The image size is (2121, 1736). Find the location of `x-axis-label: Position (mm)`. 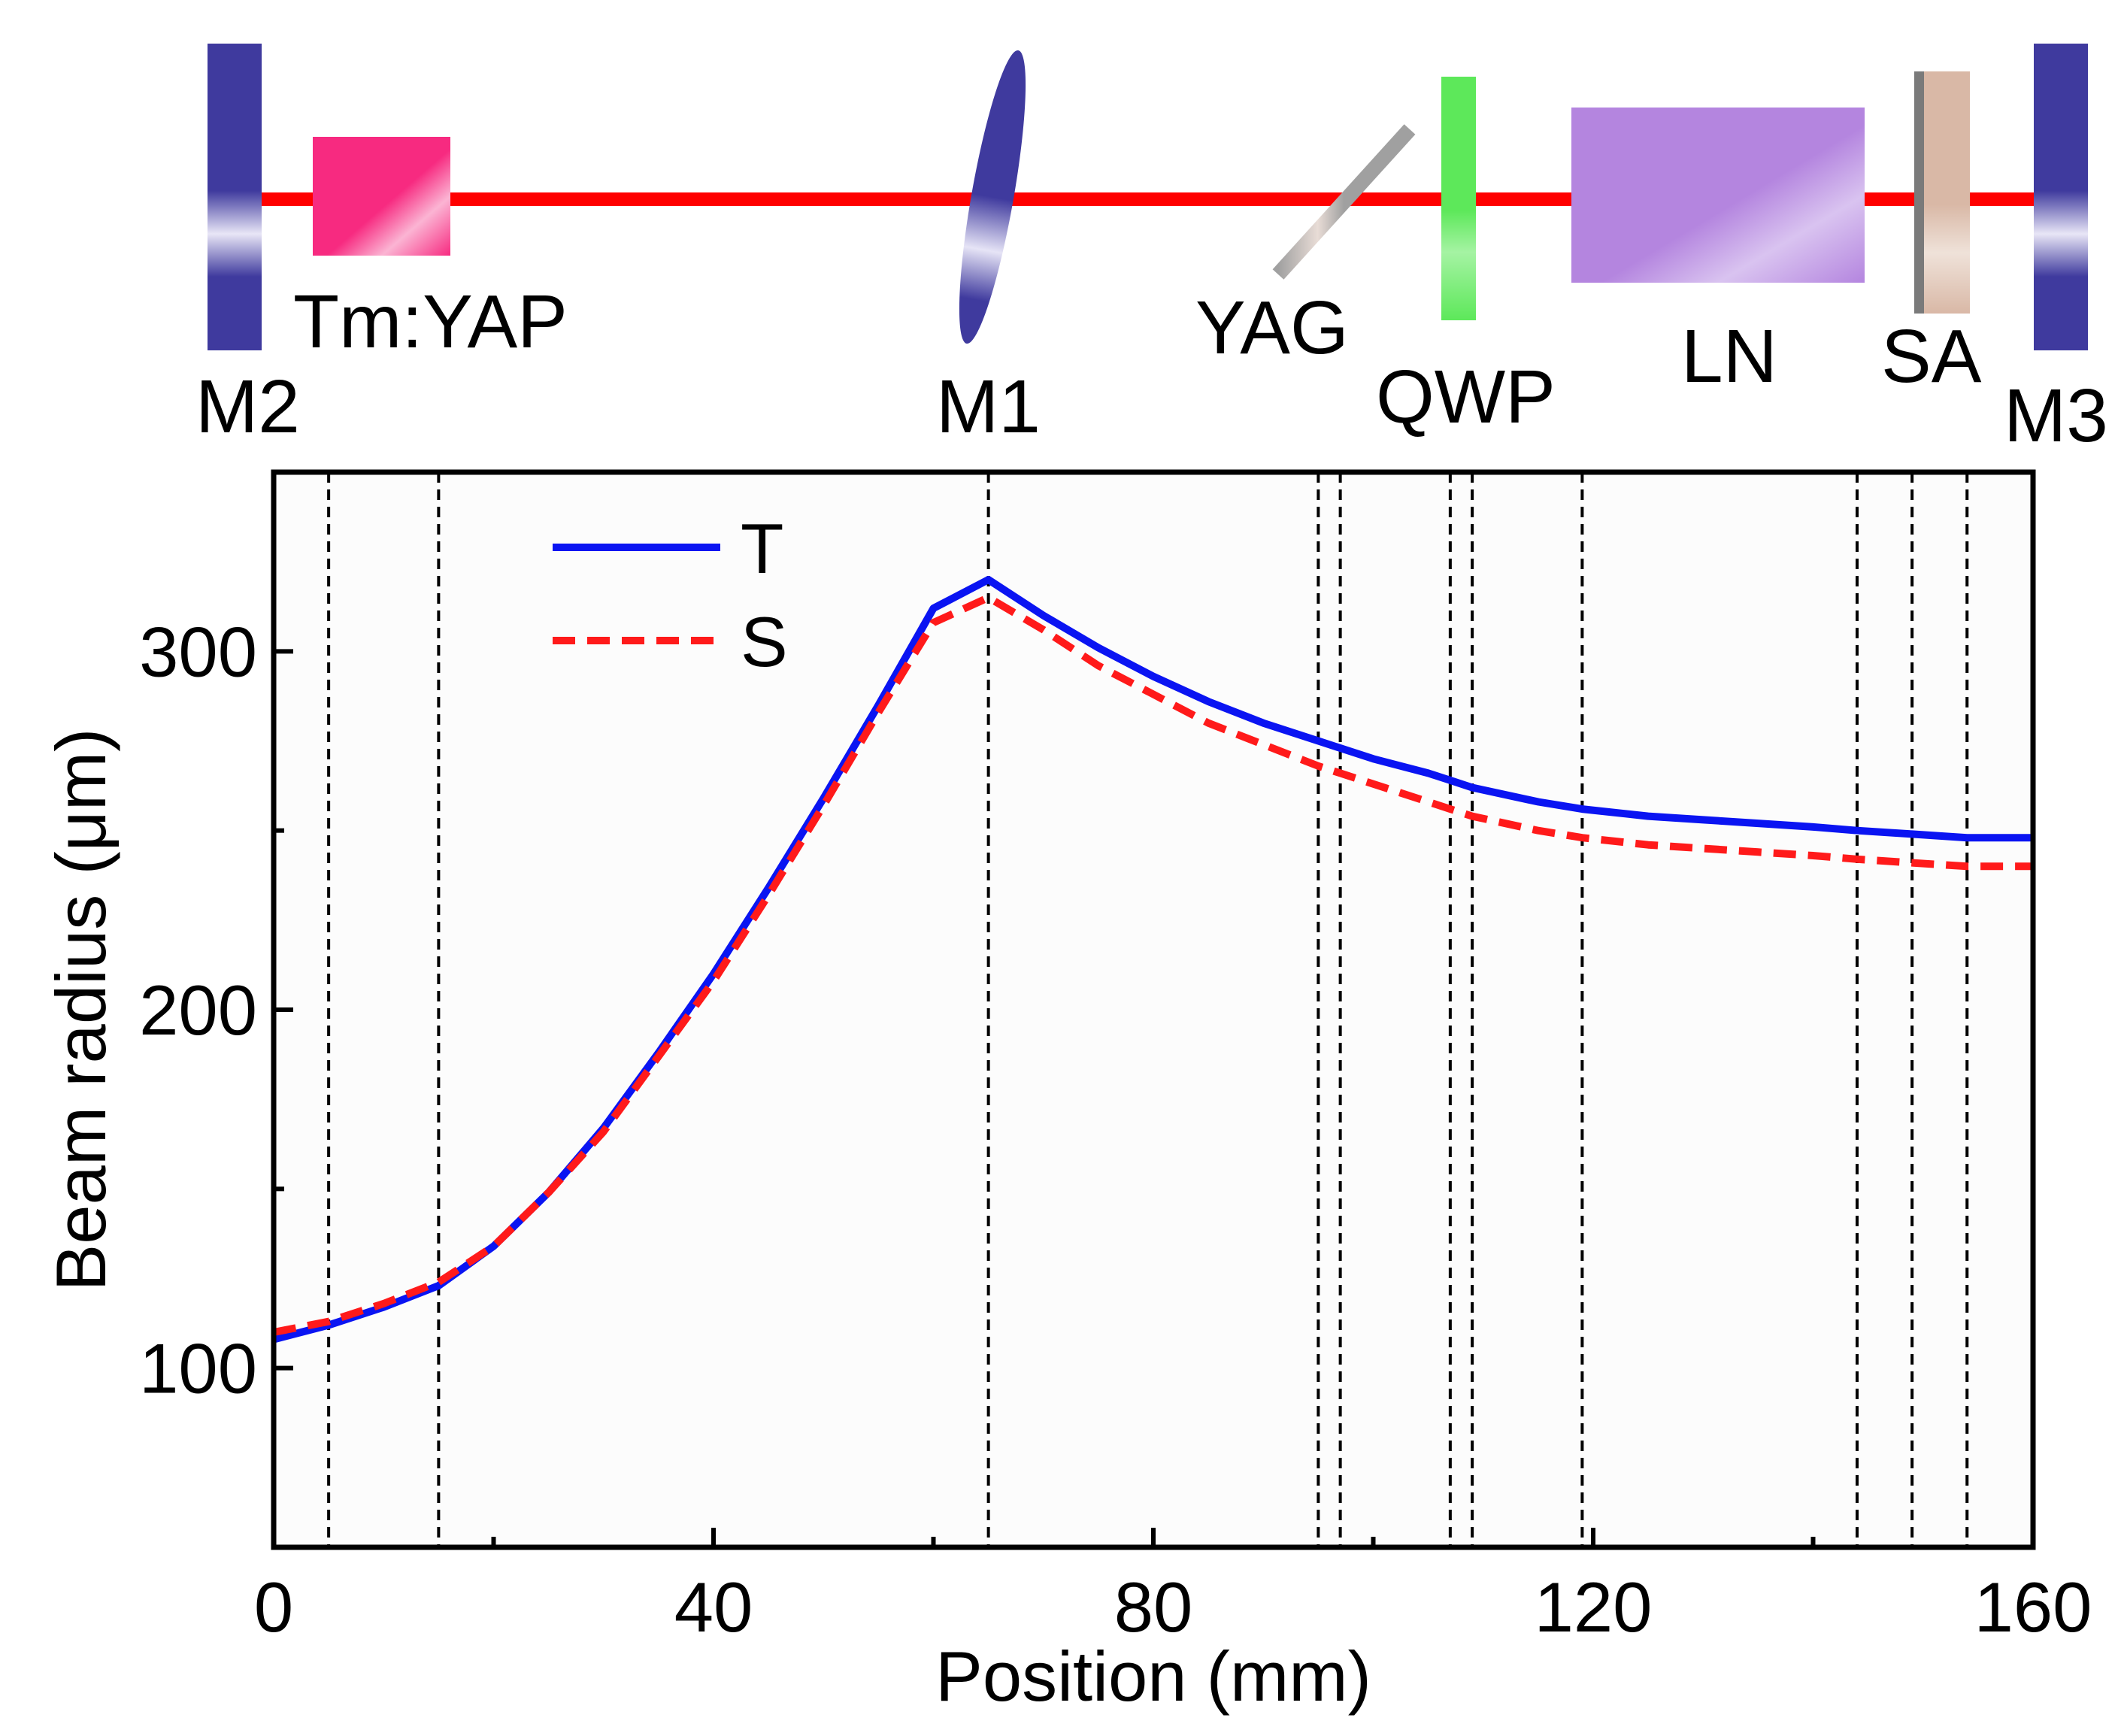

x-axis-label: Position (mm) is located at coordinates (1153, 1676).